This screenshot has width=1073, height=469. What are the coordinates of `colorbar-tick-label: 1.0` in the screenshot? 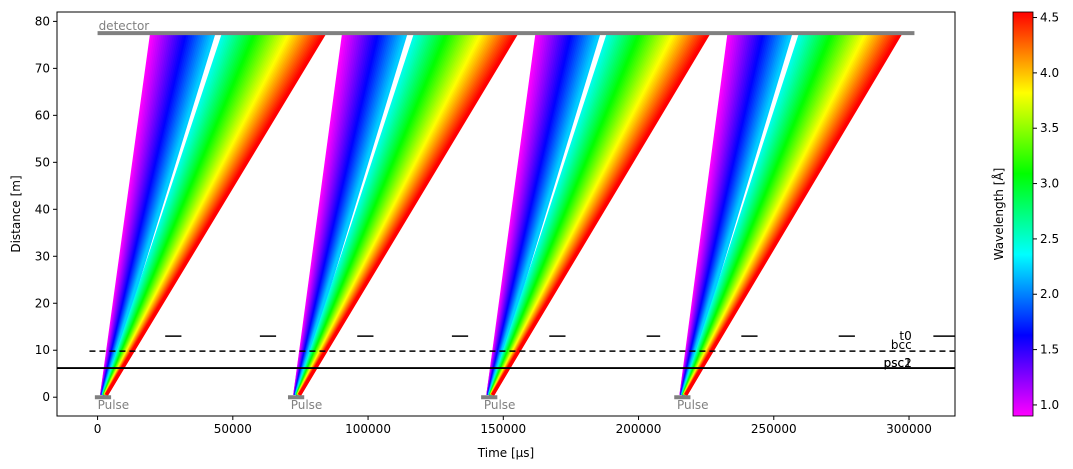 It's located at (1049, 405).